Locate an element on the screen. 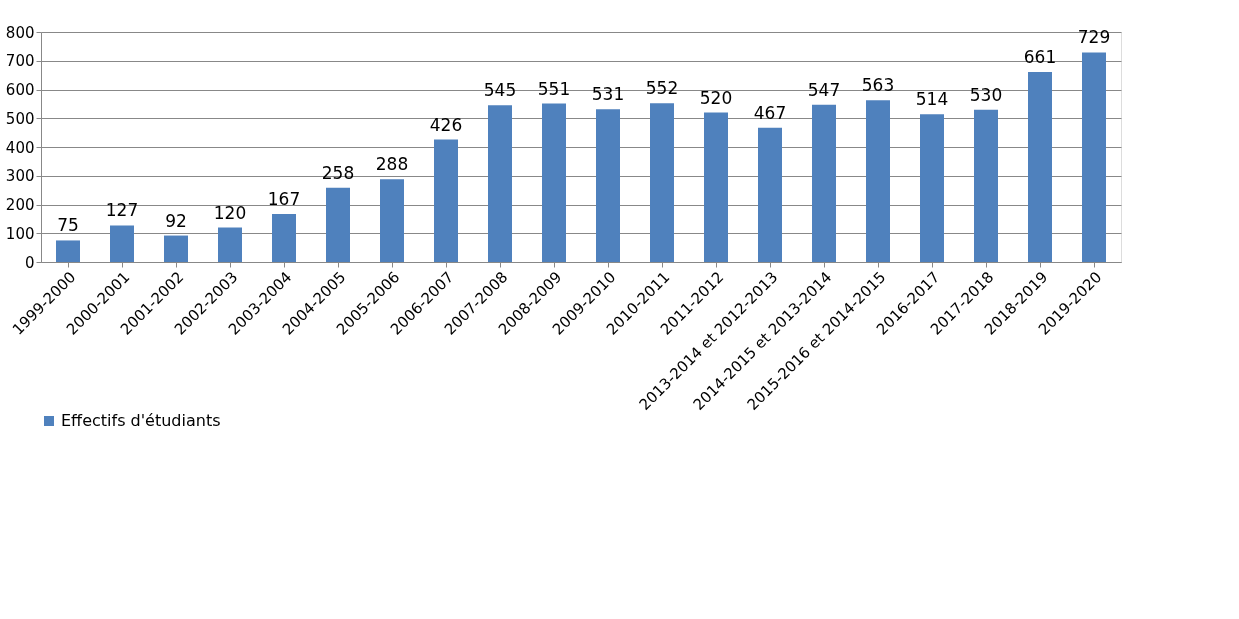 This screenshot has height=619, width=1239. y-tick-label: 500 is located at coordinates (20, 118).